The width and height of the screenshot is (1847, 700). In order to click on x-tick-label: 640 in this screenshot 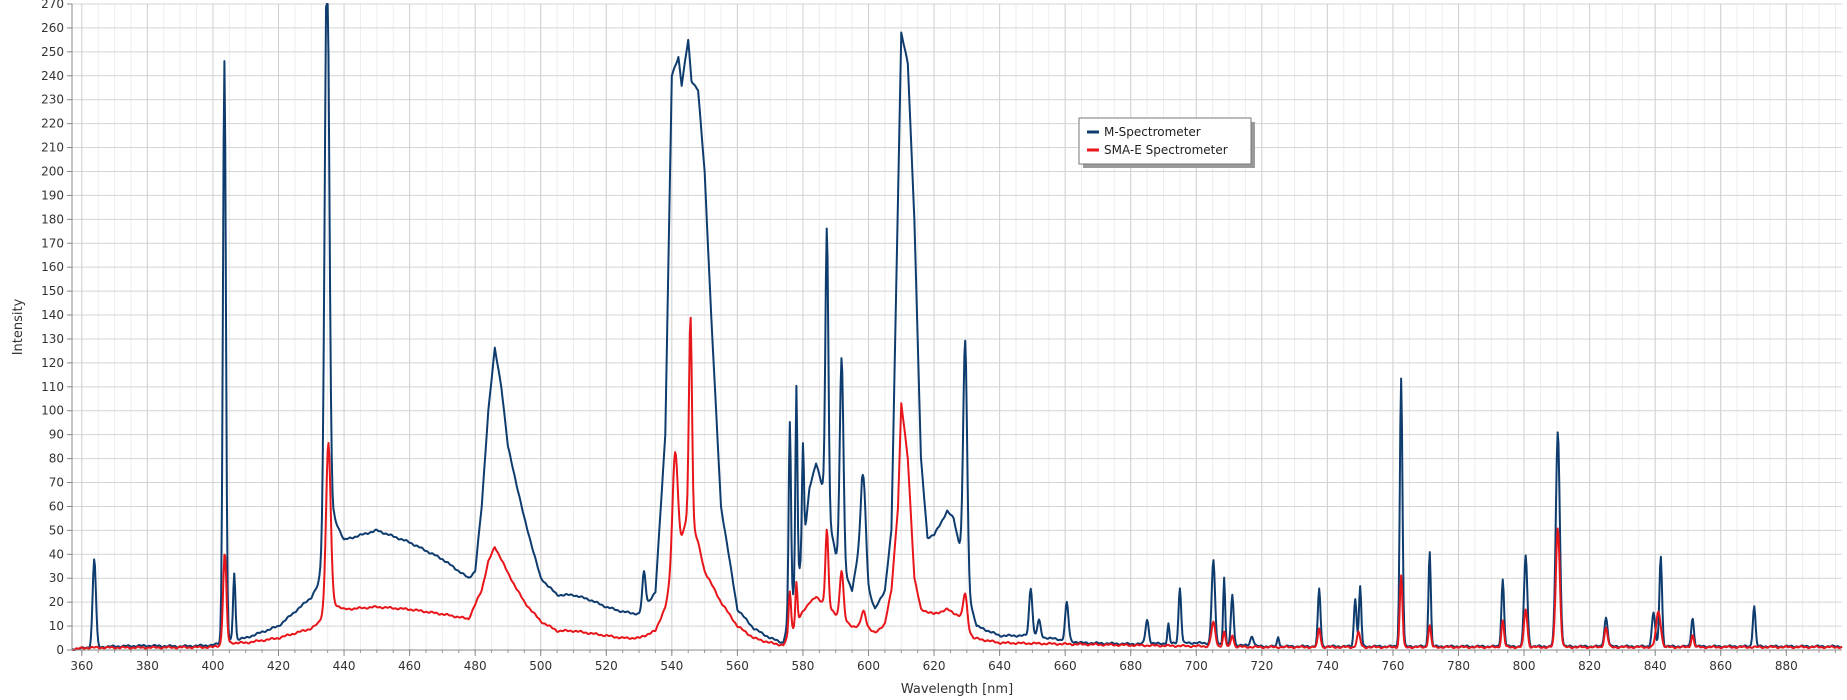, I will do `click(999, 666)`.